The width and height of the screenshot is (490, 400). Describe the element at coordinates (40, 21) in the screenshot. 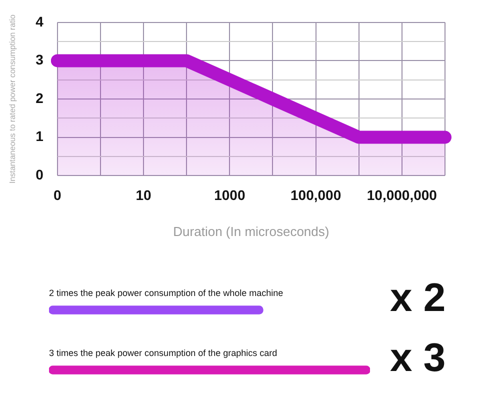

I see `y-tick-label: 4` at that location.